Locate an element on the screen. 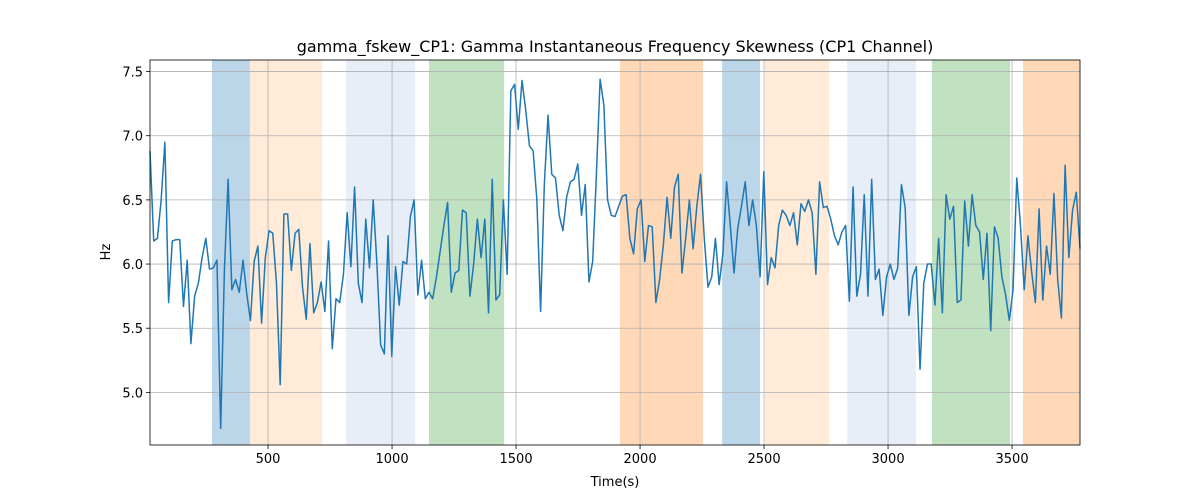  x-tick-label: 1500 is located at coordinates (516, 459).